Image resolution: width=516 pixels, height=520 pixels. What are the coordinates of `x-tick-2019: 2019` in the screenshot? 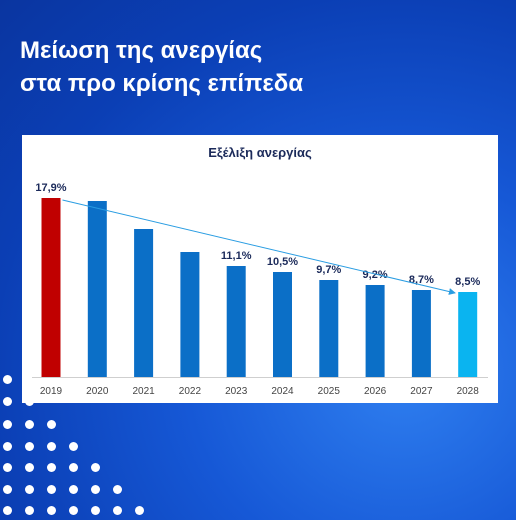 It's located at (51, 391).